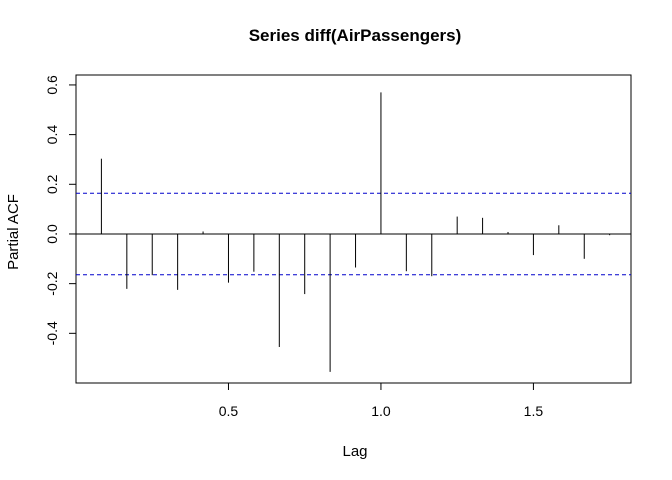  What do you see at coordinates (355, 35) in the screenshot?
I see `chart-title: Series diff(AirPassengers)` at bounding box center [355, 35].